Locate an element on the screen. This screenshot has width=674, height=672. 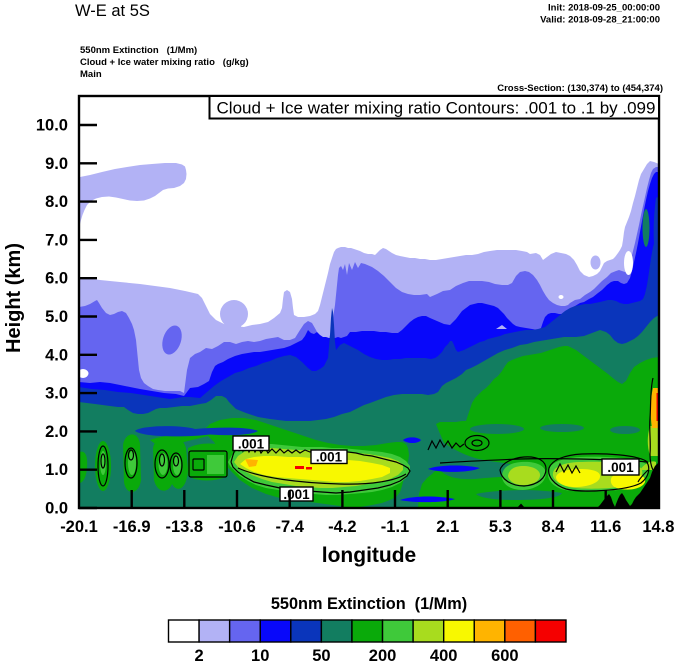
svg-text: 10 is located at coordinates (260, 656).